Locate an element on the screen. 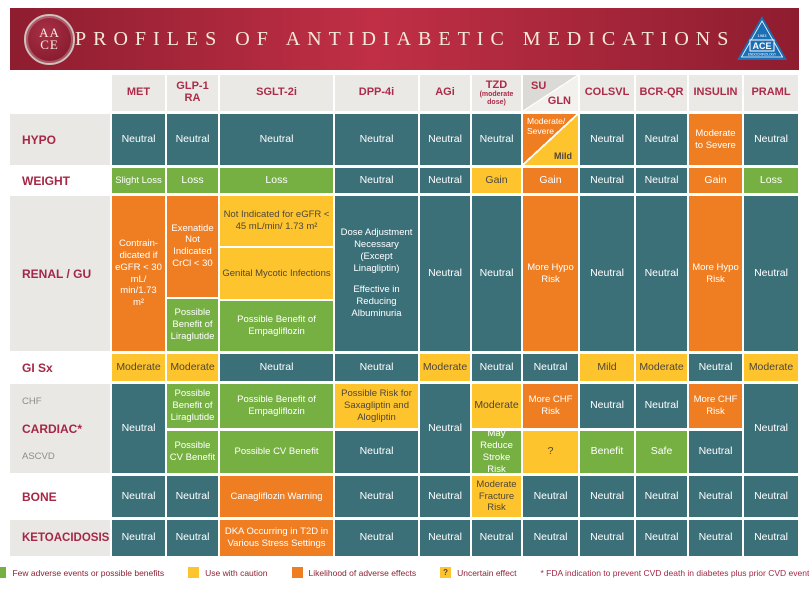 The width and height of the screenshot is (809, 596). legend-adverse-label: Likelihood of adverse effects is located at coordinates (362, 572).